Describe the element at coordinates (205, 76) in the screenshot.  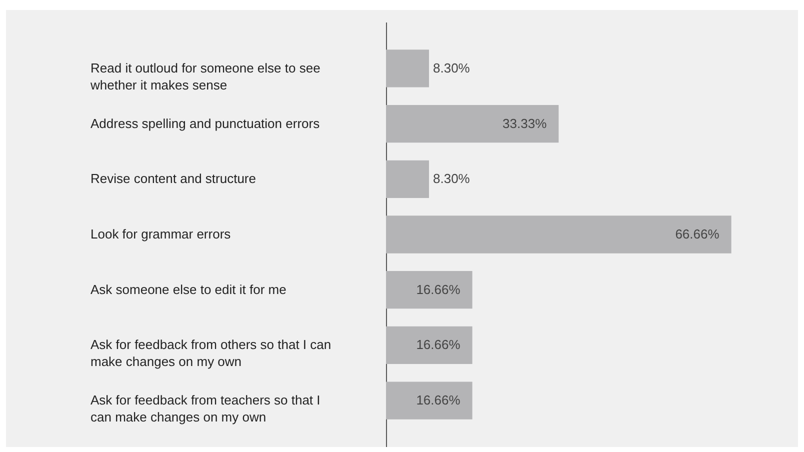
I see `y-tick-label: Read it outloud for someone else to see whether it makes sense` at that location.